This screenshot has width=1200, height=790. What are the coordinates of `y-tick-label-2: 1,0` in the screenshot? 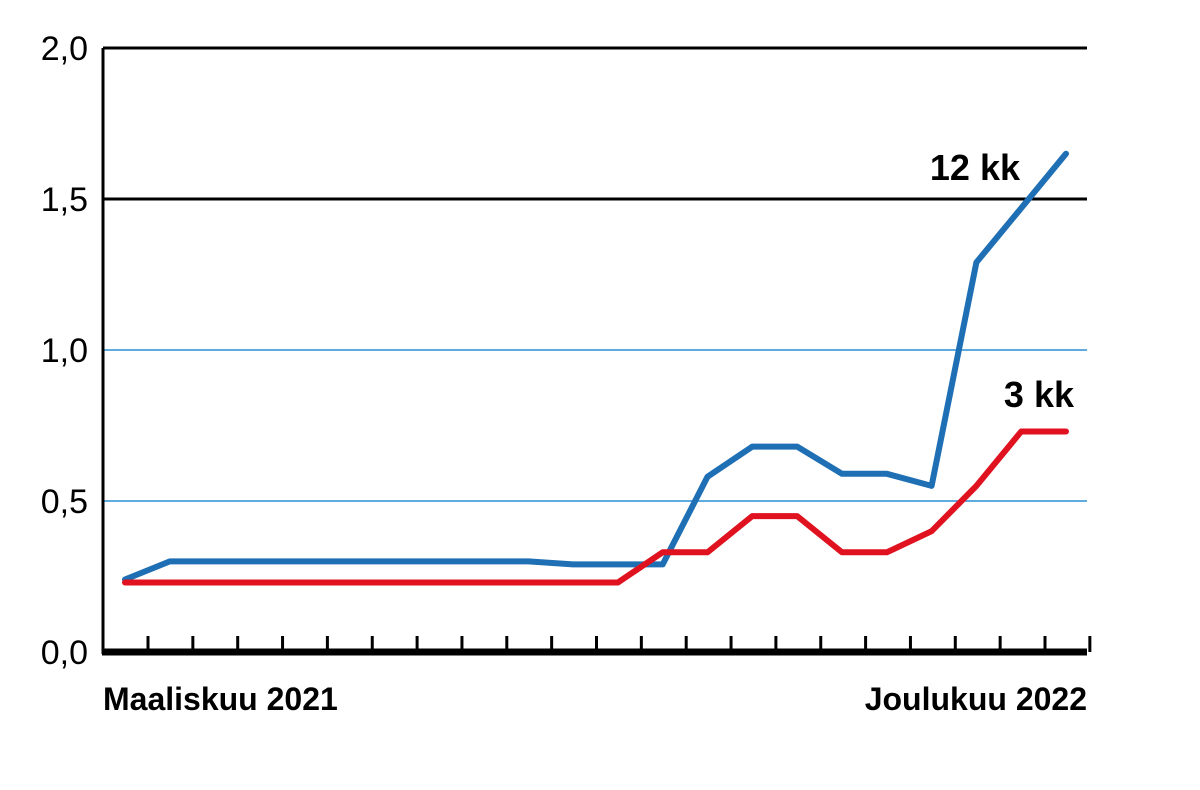 It's located at (64, 351).